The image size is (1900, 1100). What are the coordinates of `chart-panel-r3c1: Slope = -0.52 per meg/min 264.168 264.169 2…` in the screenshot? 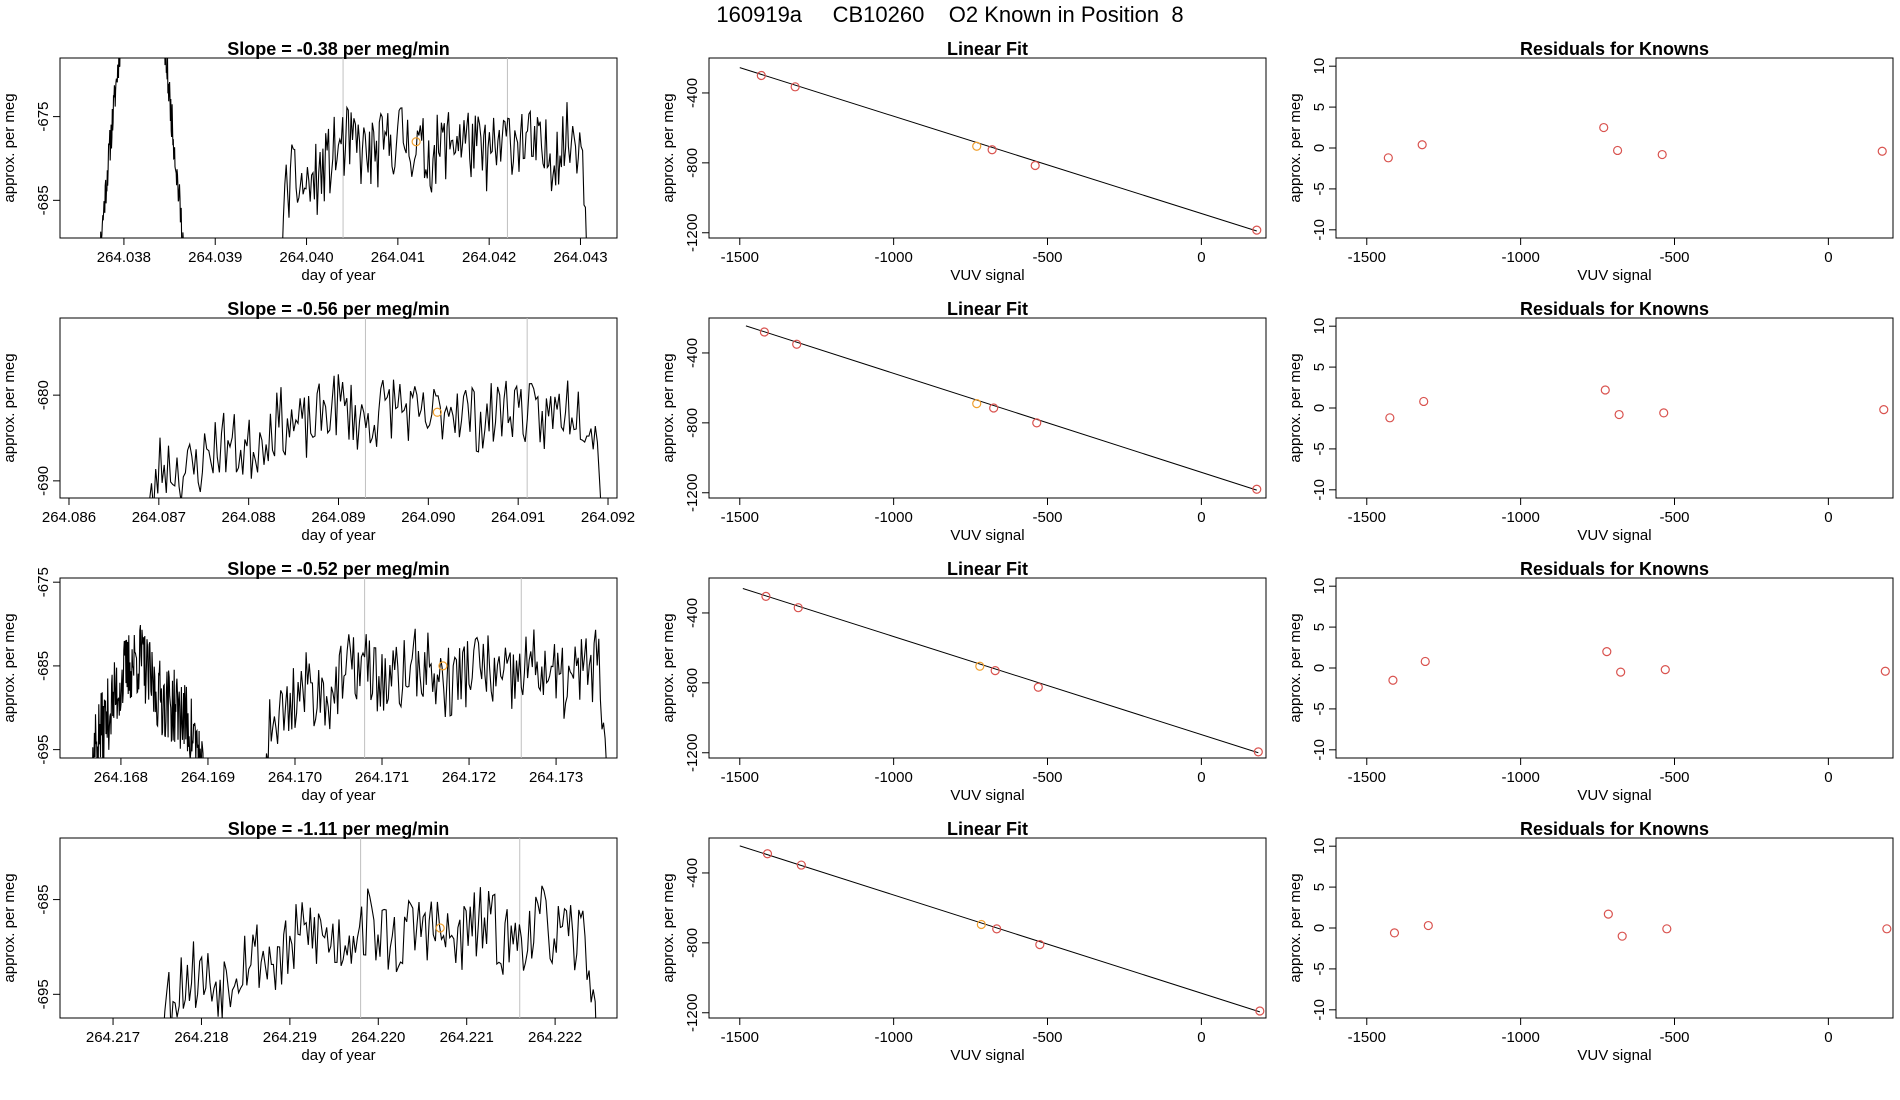 It's located at (309, 681).